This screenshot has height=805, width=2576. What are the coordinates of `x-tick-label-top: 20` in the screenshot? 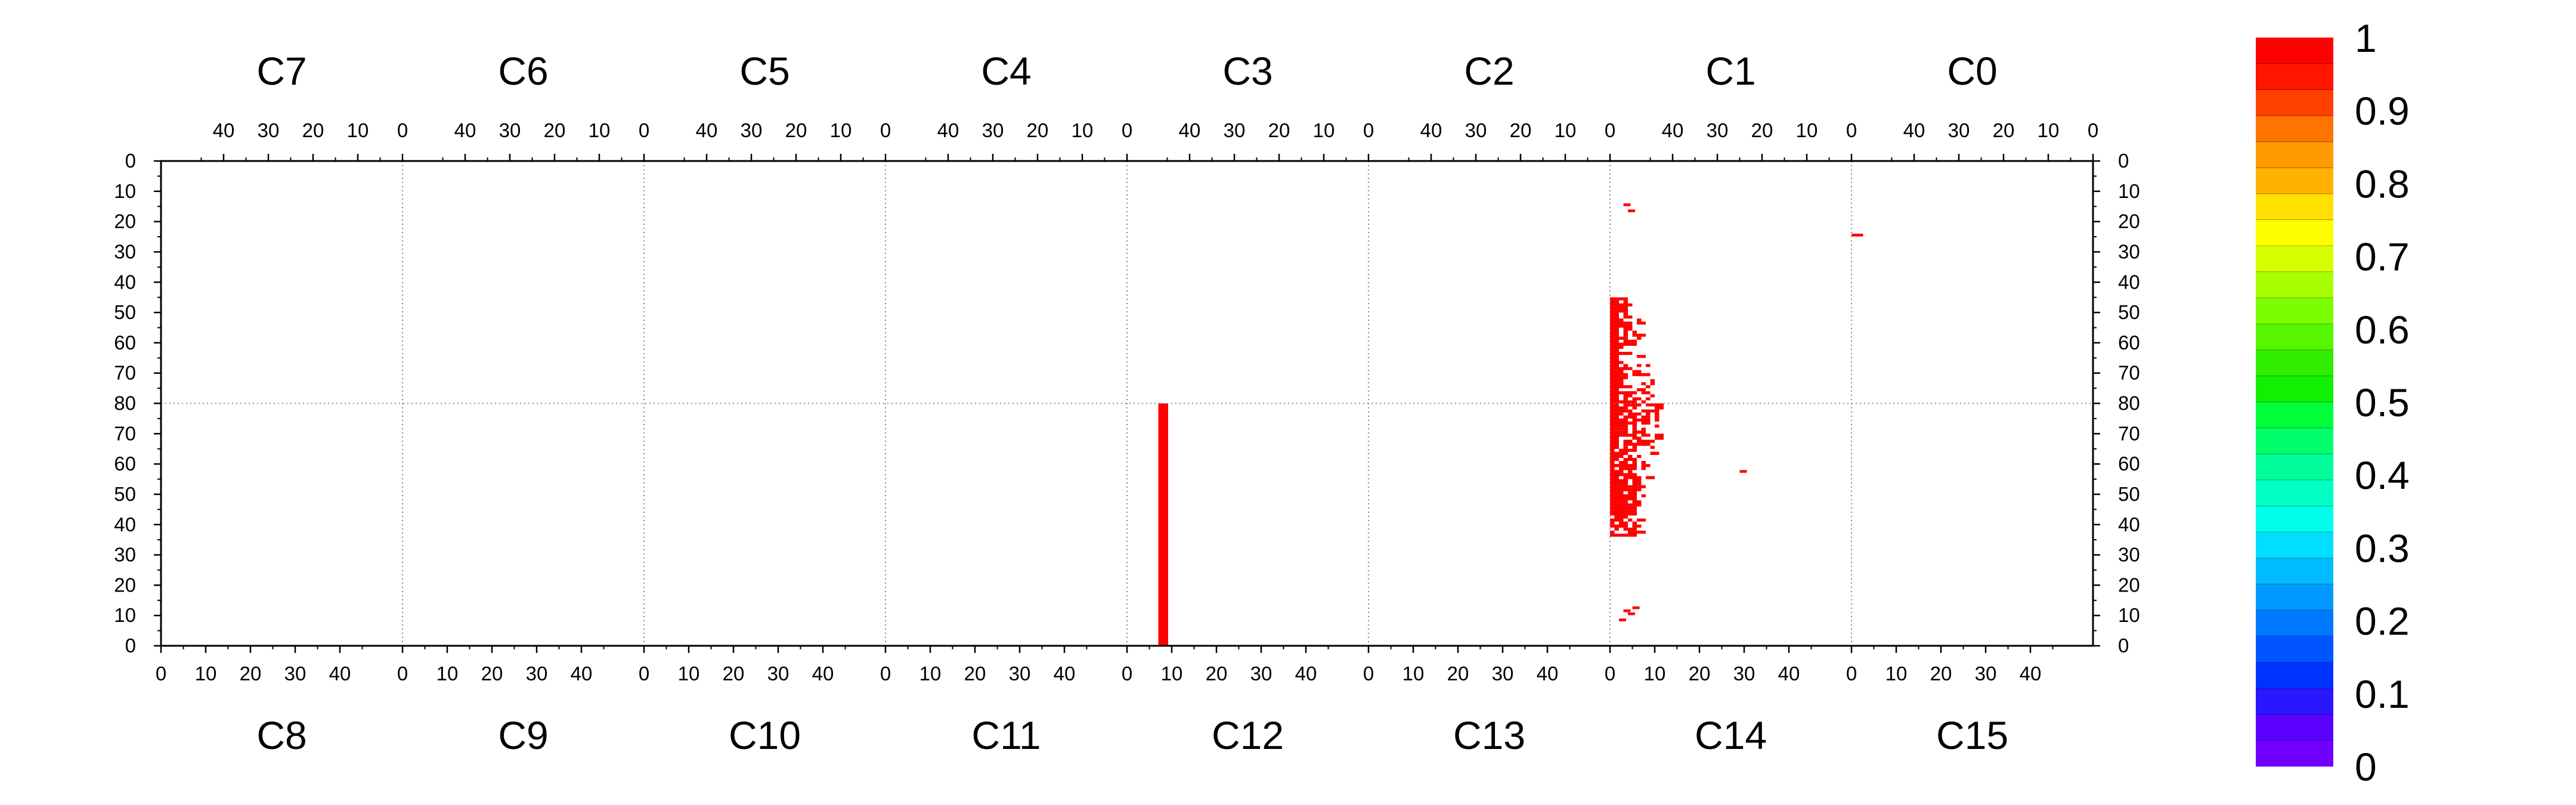 It's located at (555, 130).